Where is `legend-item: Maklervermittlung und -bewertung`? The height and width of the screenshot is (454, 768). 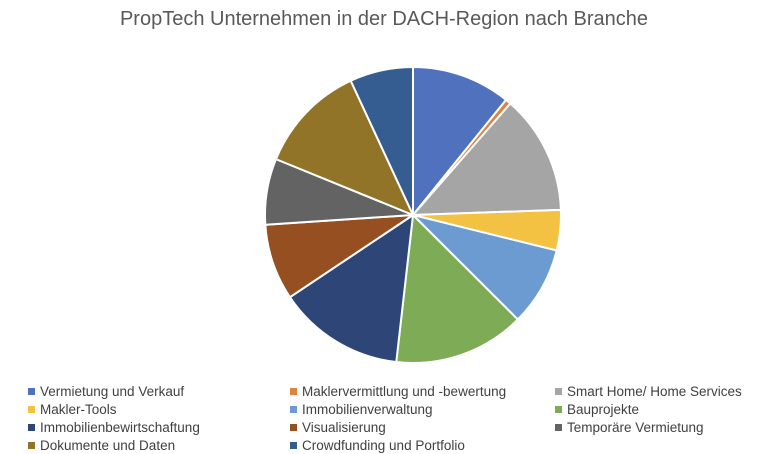
legend-item: Maklervermittlung und -bewertung is located at coordinates (422, 391).